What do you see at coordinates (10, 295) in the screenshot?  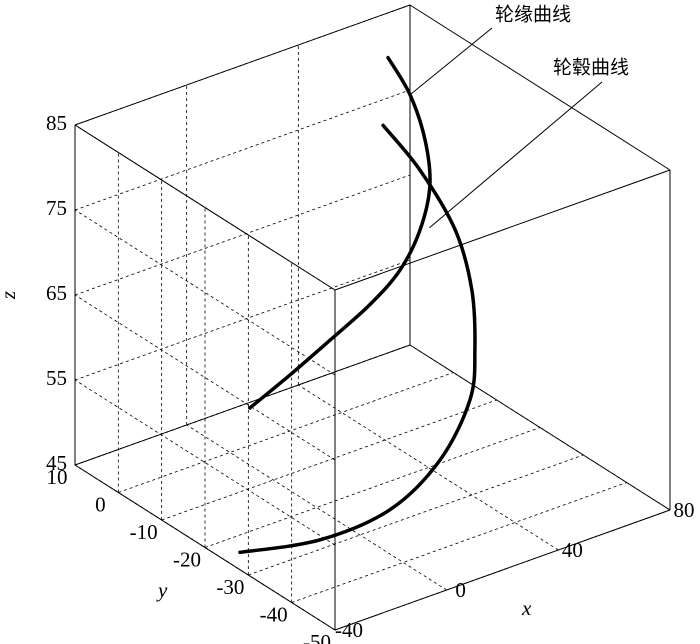 I see `z-axis-title: z` at bounding box center [10, 295].